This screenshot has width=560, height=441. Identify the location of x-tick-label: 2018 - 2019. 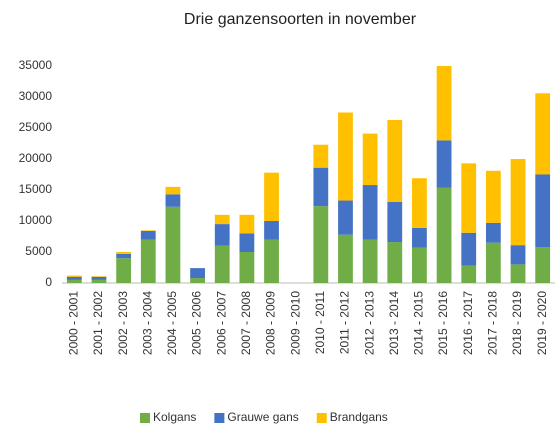
(517, 323).